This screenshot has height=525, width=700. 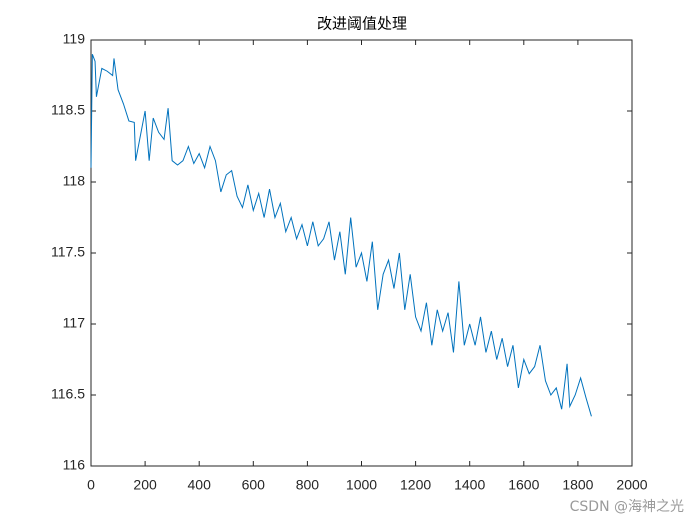 What do you see at coordinates (74, 39) in the screenshot?
I see `y-tick-label: 119` at bounding box center [74, 39].